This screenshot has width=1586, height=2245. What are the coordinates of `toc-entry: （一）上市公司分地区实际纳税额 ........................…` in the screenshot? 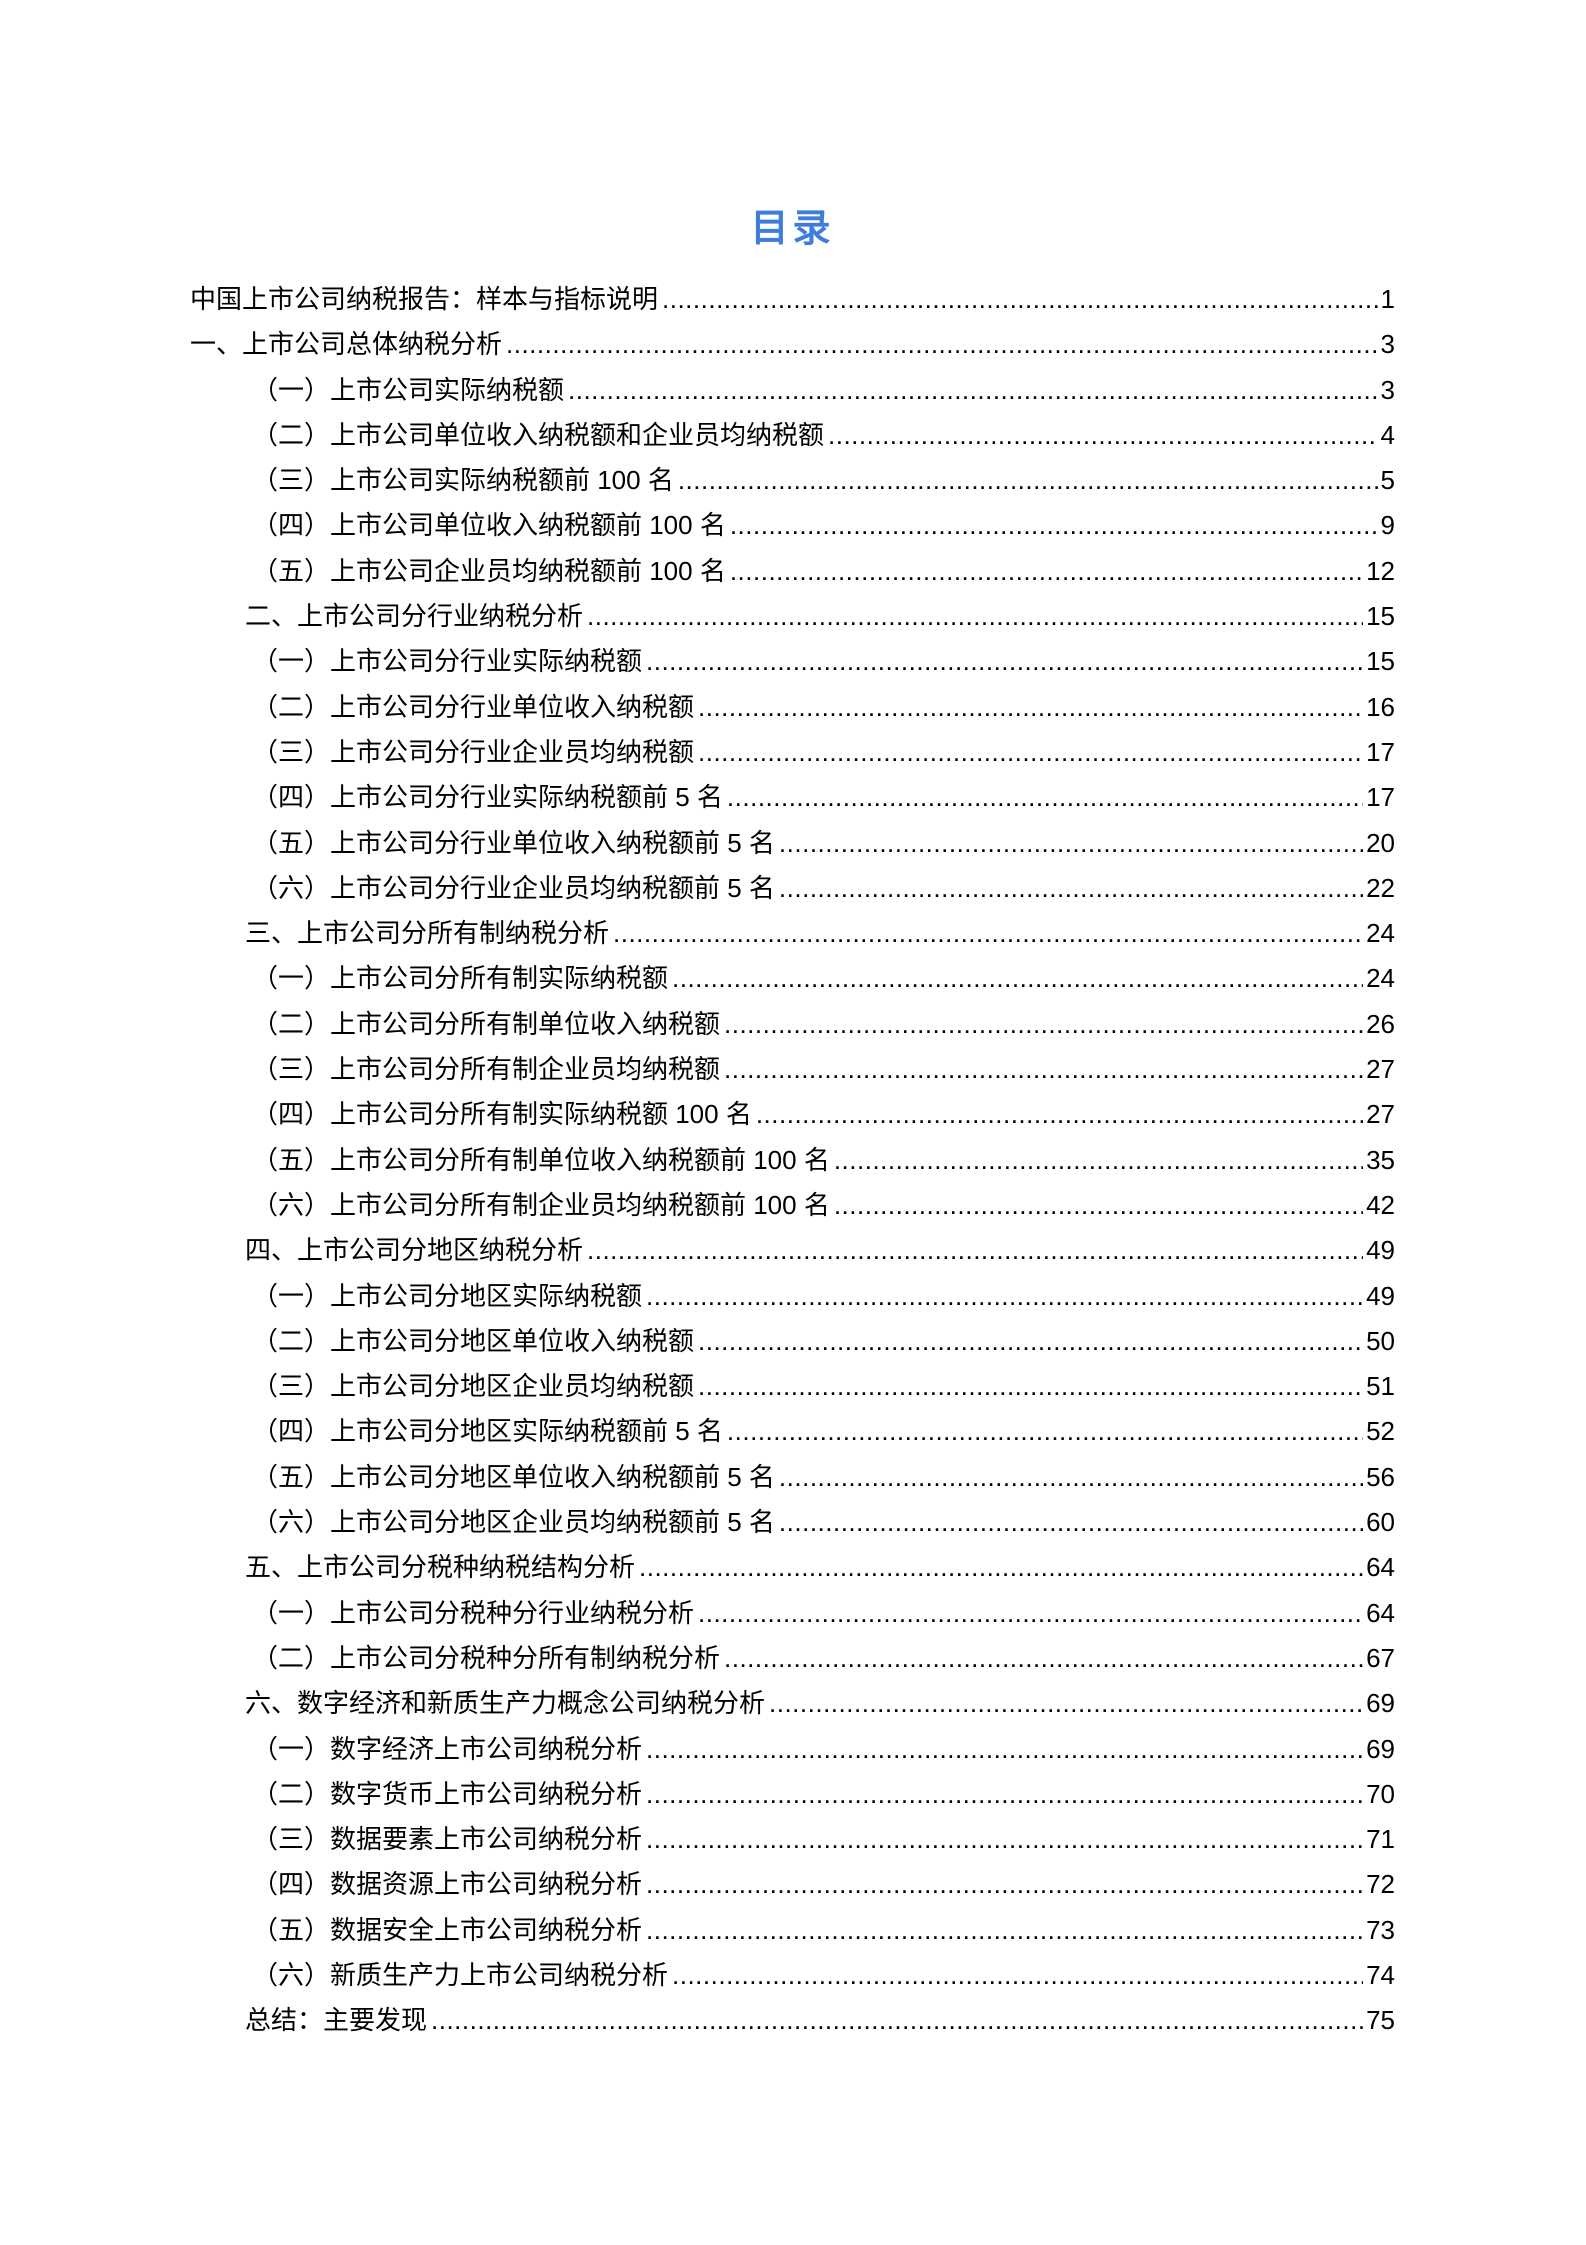 It's located at (792, 1296).